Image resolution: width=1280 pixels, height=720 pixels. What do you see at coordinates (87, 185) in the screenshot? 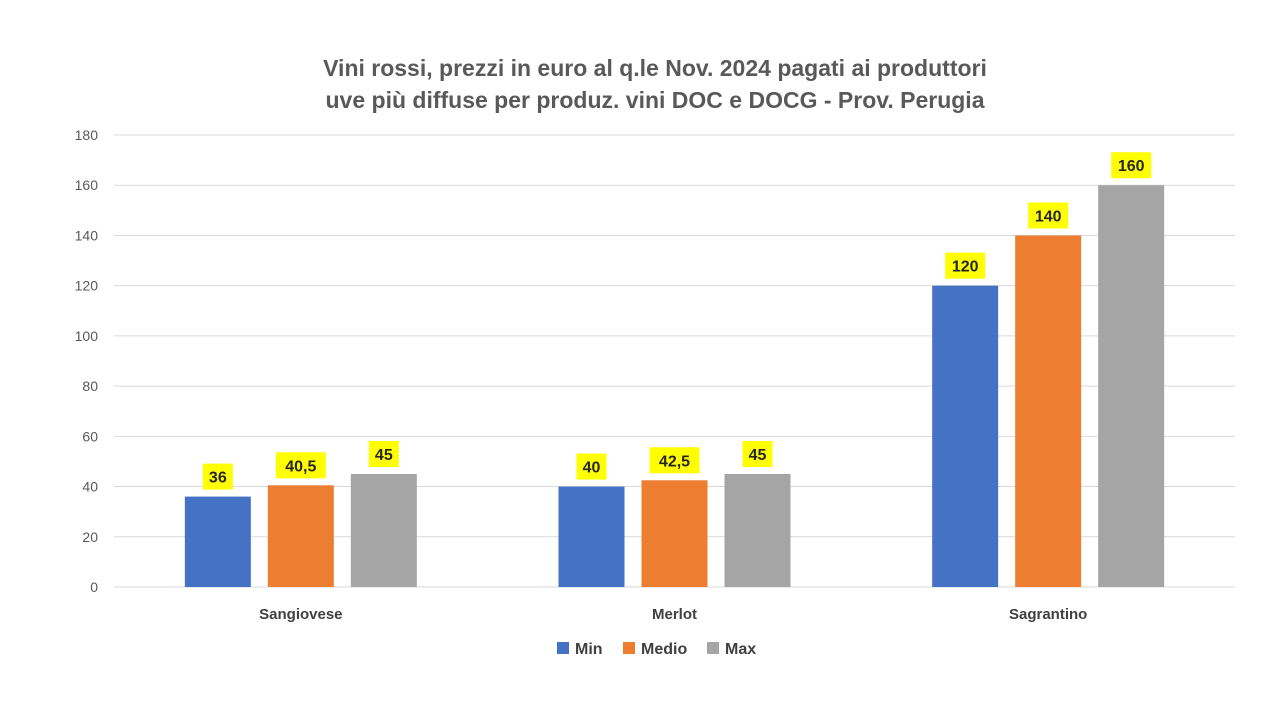
I see `y-tick-label: 160` at bounding box center [87, 185].